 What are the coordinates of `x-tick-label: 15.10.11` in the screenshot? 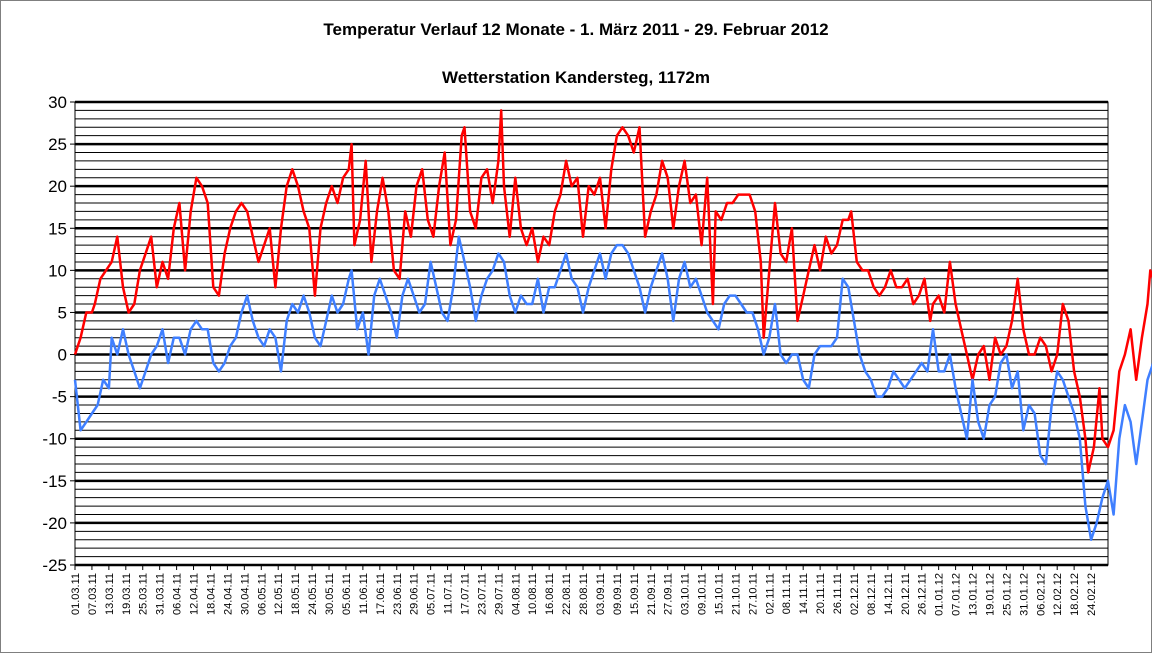 It's located at (720, 594).